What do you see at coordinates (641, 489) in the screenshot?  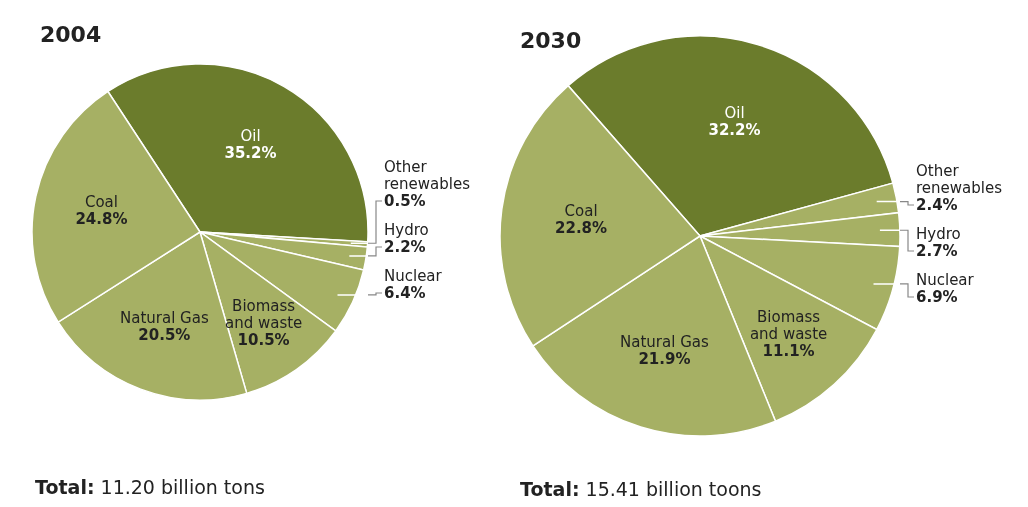 I see `text: Total: 15.41 billion toons` at bounding box center [641, 489].